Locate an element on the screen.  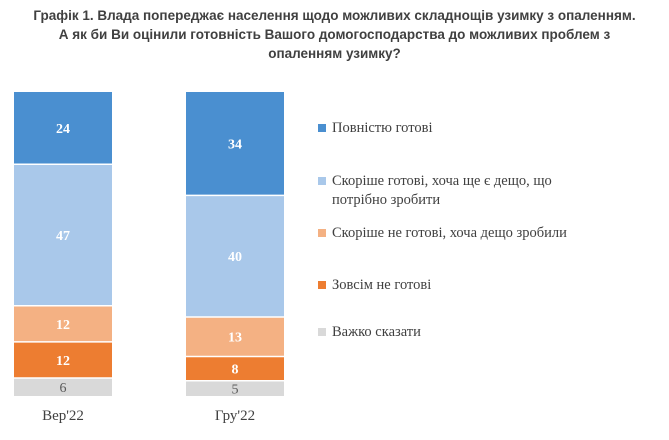
legend-entry: Повністю готові is located at coordinates (375, 128).